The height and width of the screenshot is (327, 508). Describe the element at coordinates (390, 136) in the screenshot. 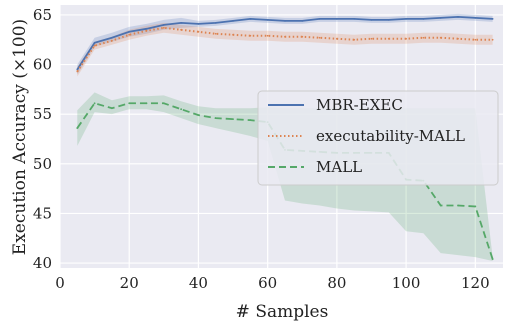

I see `legend-label: executability-MALL` at that location.